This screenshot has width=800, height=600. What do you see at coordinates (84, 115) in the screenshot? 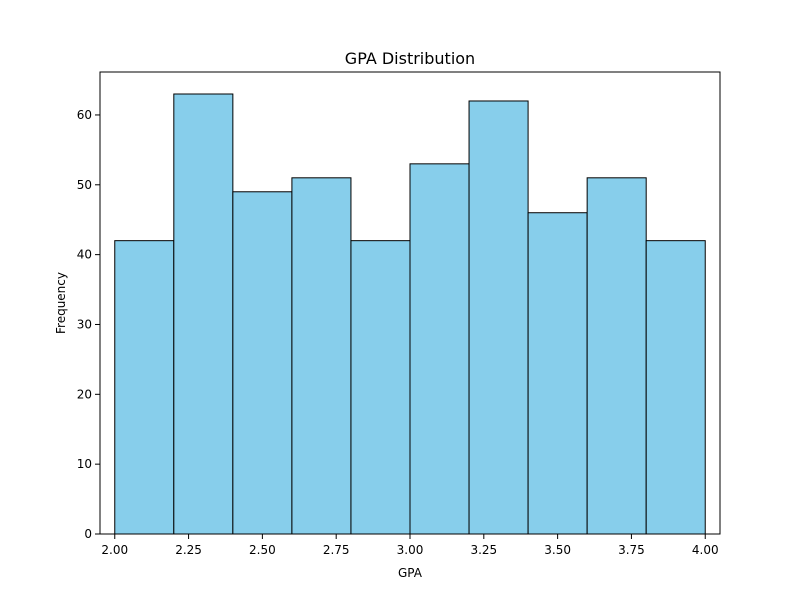
I see `y-tick-label: 60` at bounding box center [84, 115].